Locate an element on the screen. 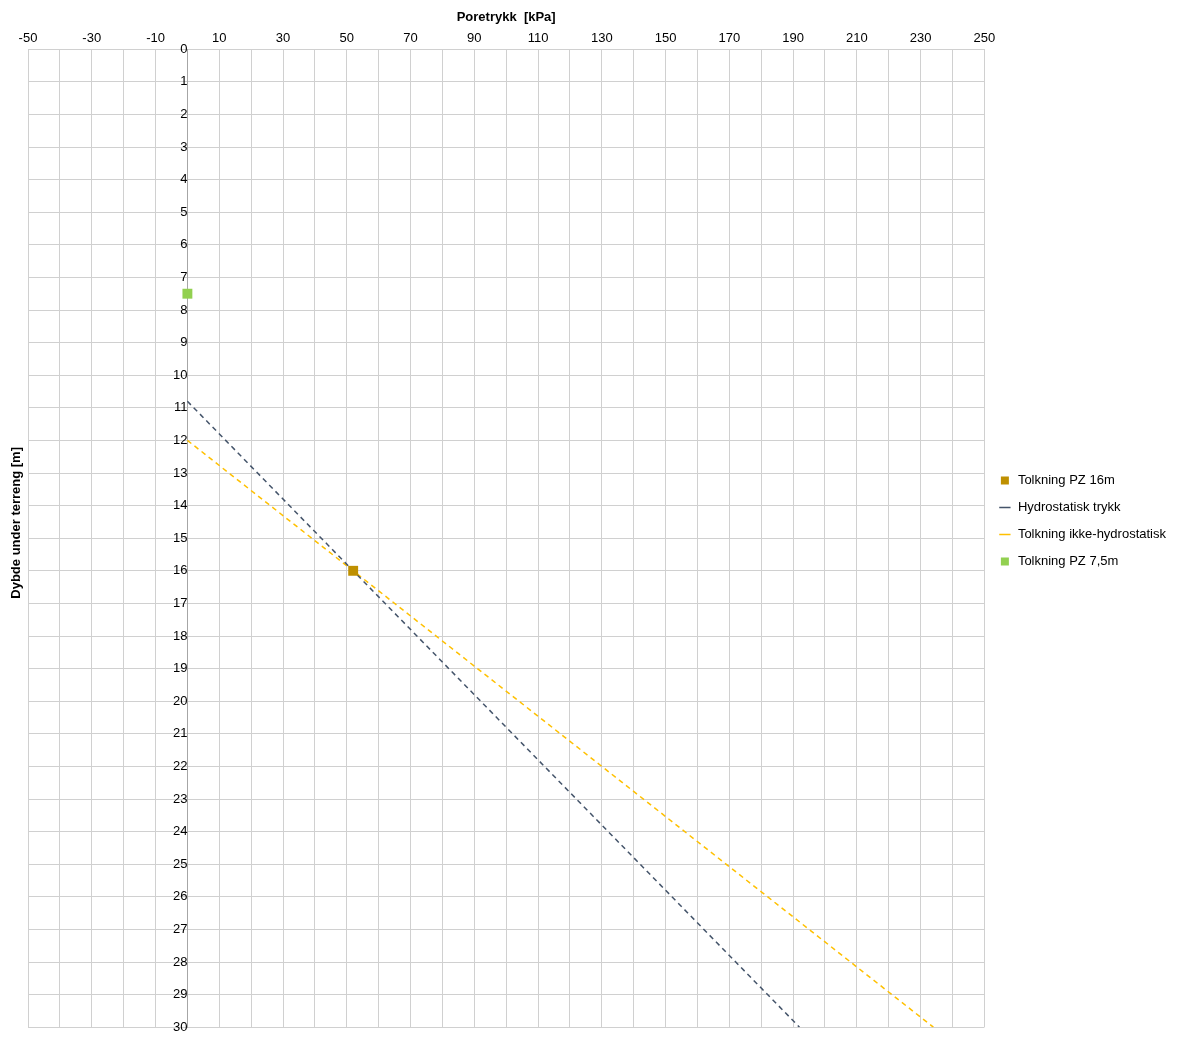 The image size is (1188, 1046). x-tick-label: -50 is located at coordinates (28, 37).